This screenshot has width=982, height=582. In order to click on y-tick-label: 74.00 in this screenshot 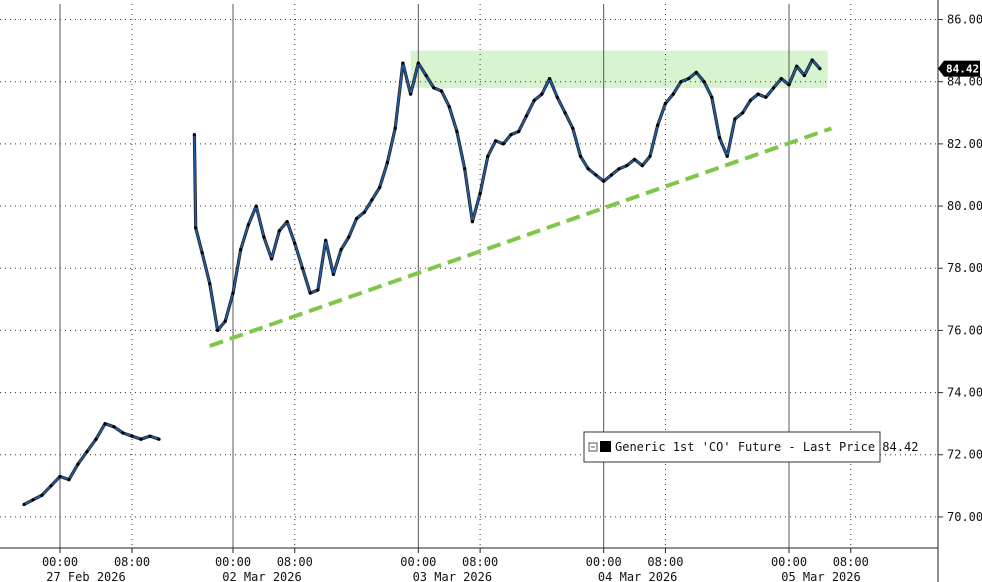, I will do `click(964, 393)`.